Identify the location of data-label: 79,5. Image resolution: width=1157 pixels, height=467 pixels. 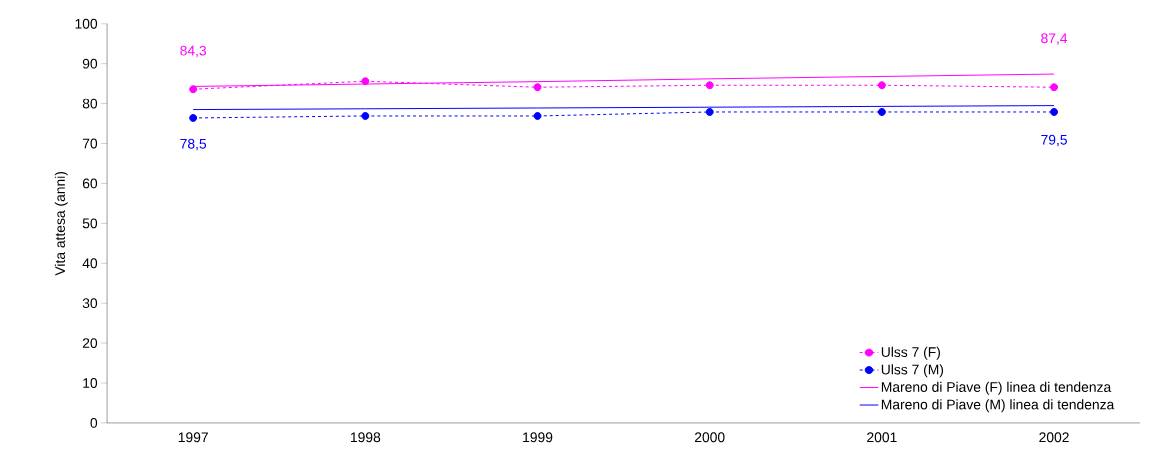
(1054, 141).